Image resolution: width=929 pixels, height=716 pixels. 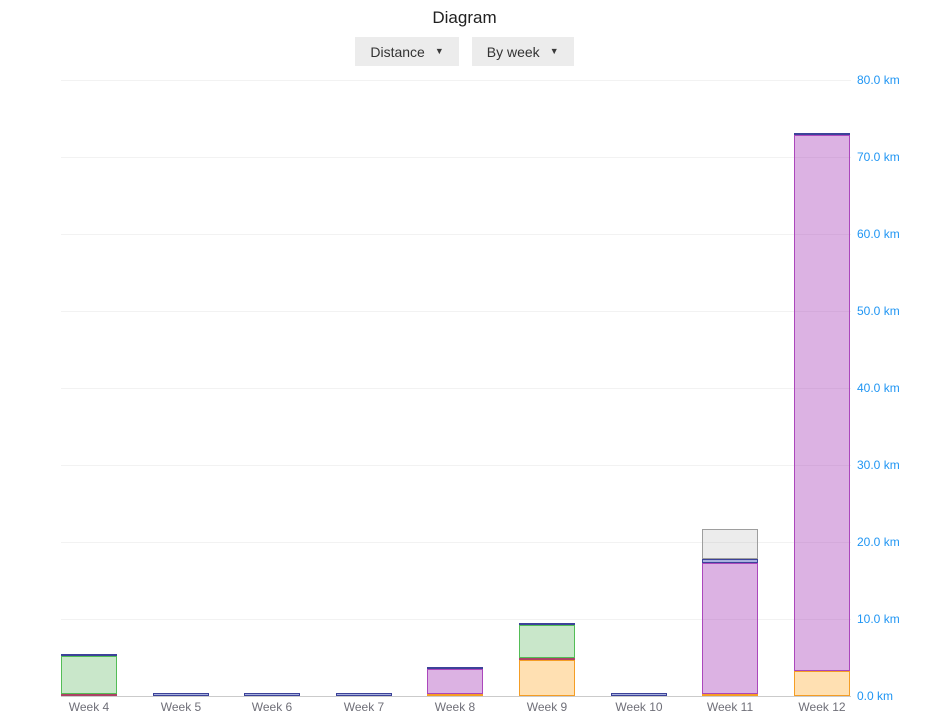 I want to click on metric-dropdown: Distance ▼, so click(x=407, y=51).